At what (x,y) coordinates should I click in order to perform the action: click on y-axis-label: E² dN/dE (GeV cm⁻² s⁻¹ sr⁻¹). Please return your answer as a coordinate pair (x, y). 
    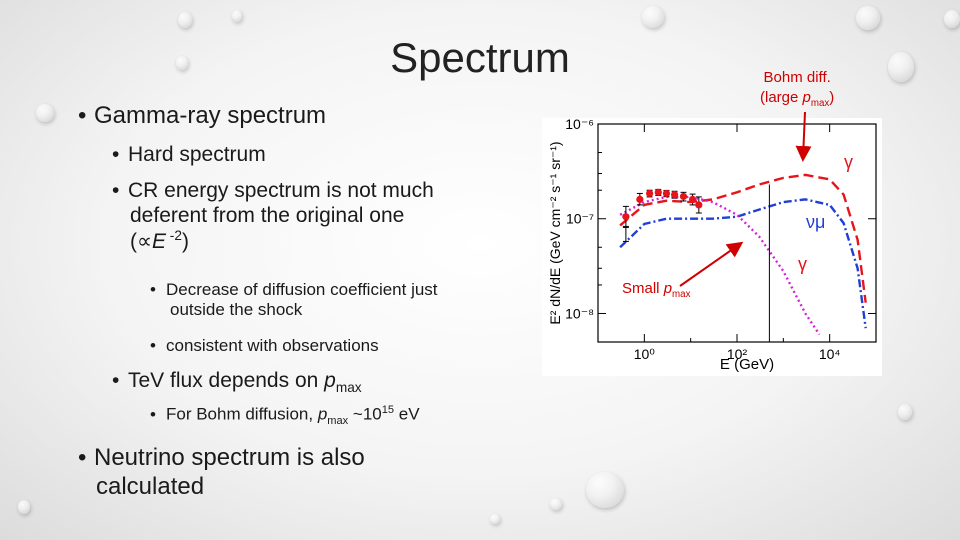
    Looking at the image, I should click on (555, 232).